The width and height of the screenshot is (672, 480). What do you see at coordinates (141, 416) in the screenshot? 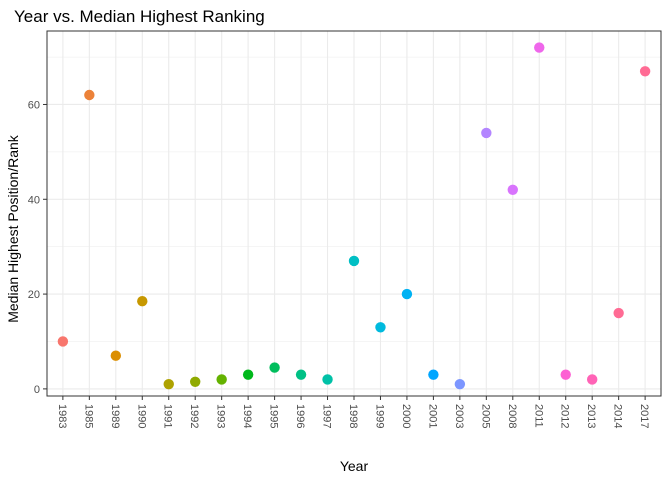
I see `x-tick-label: 1990` at bounding box center [141, 416].